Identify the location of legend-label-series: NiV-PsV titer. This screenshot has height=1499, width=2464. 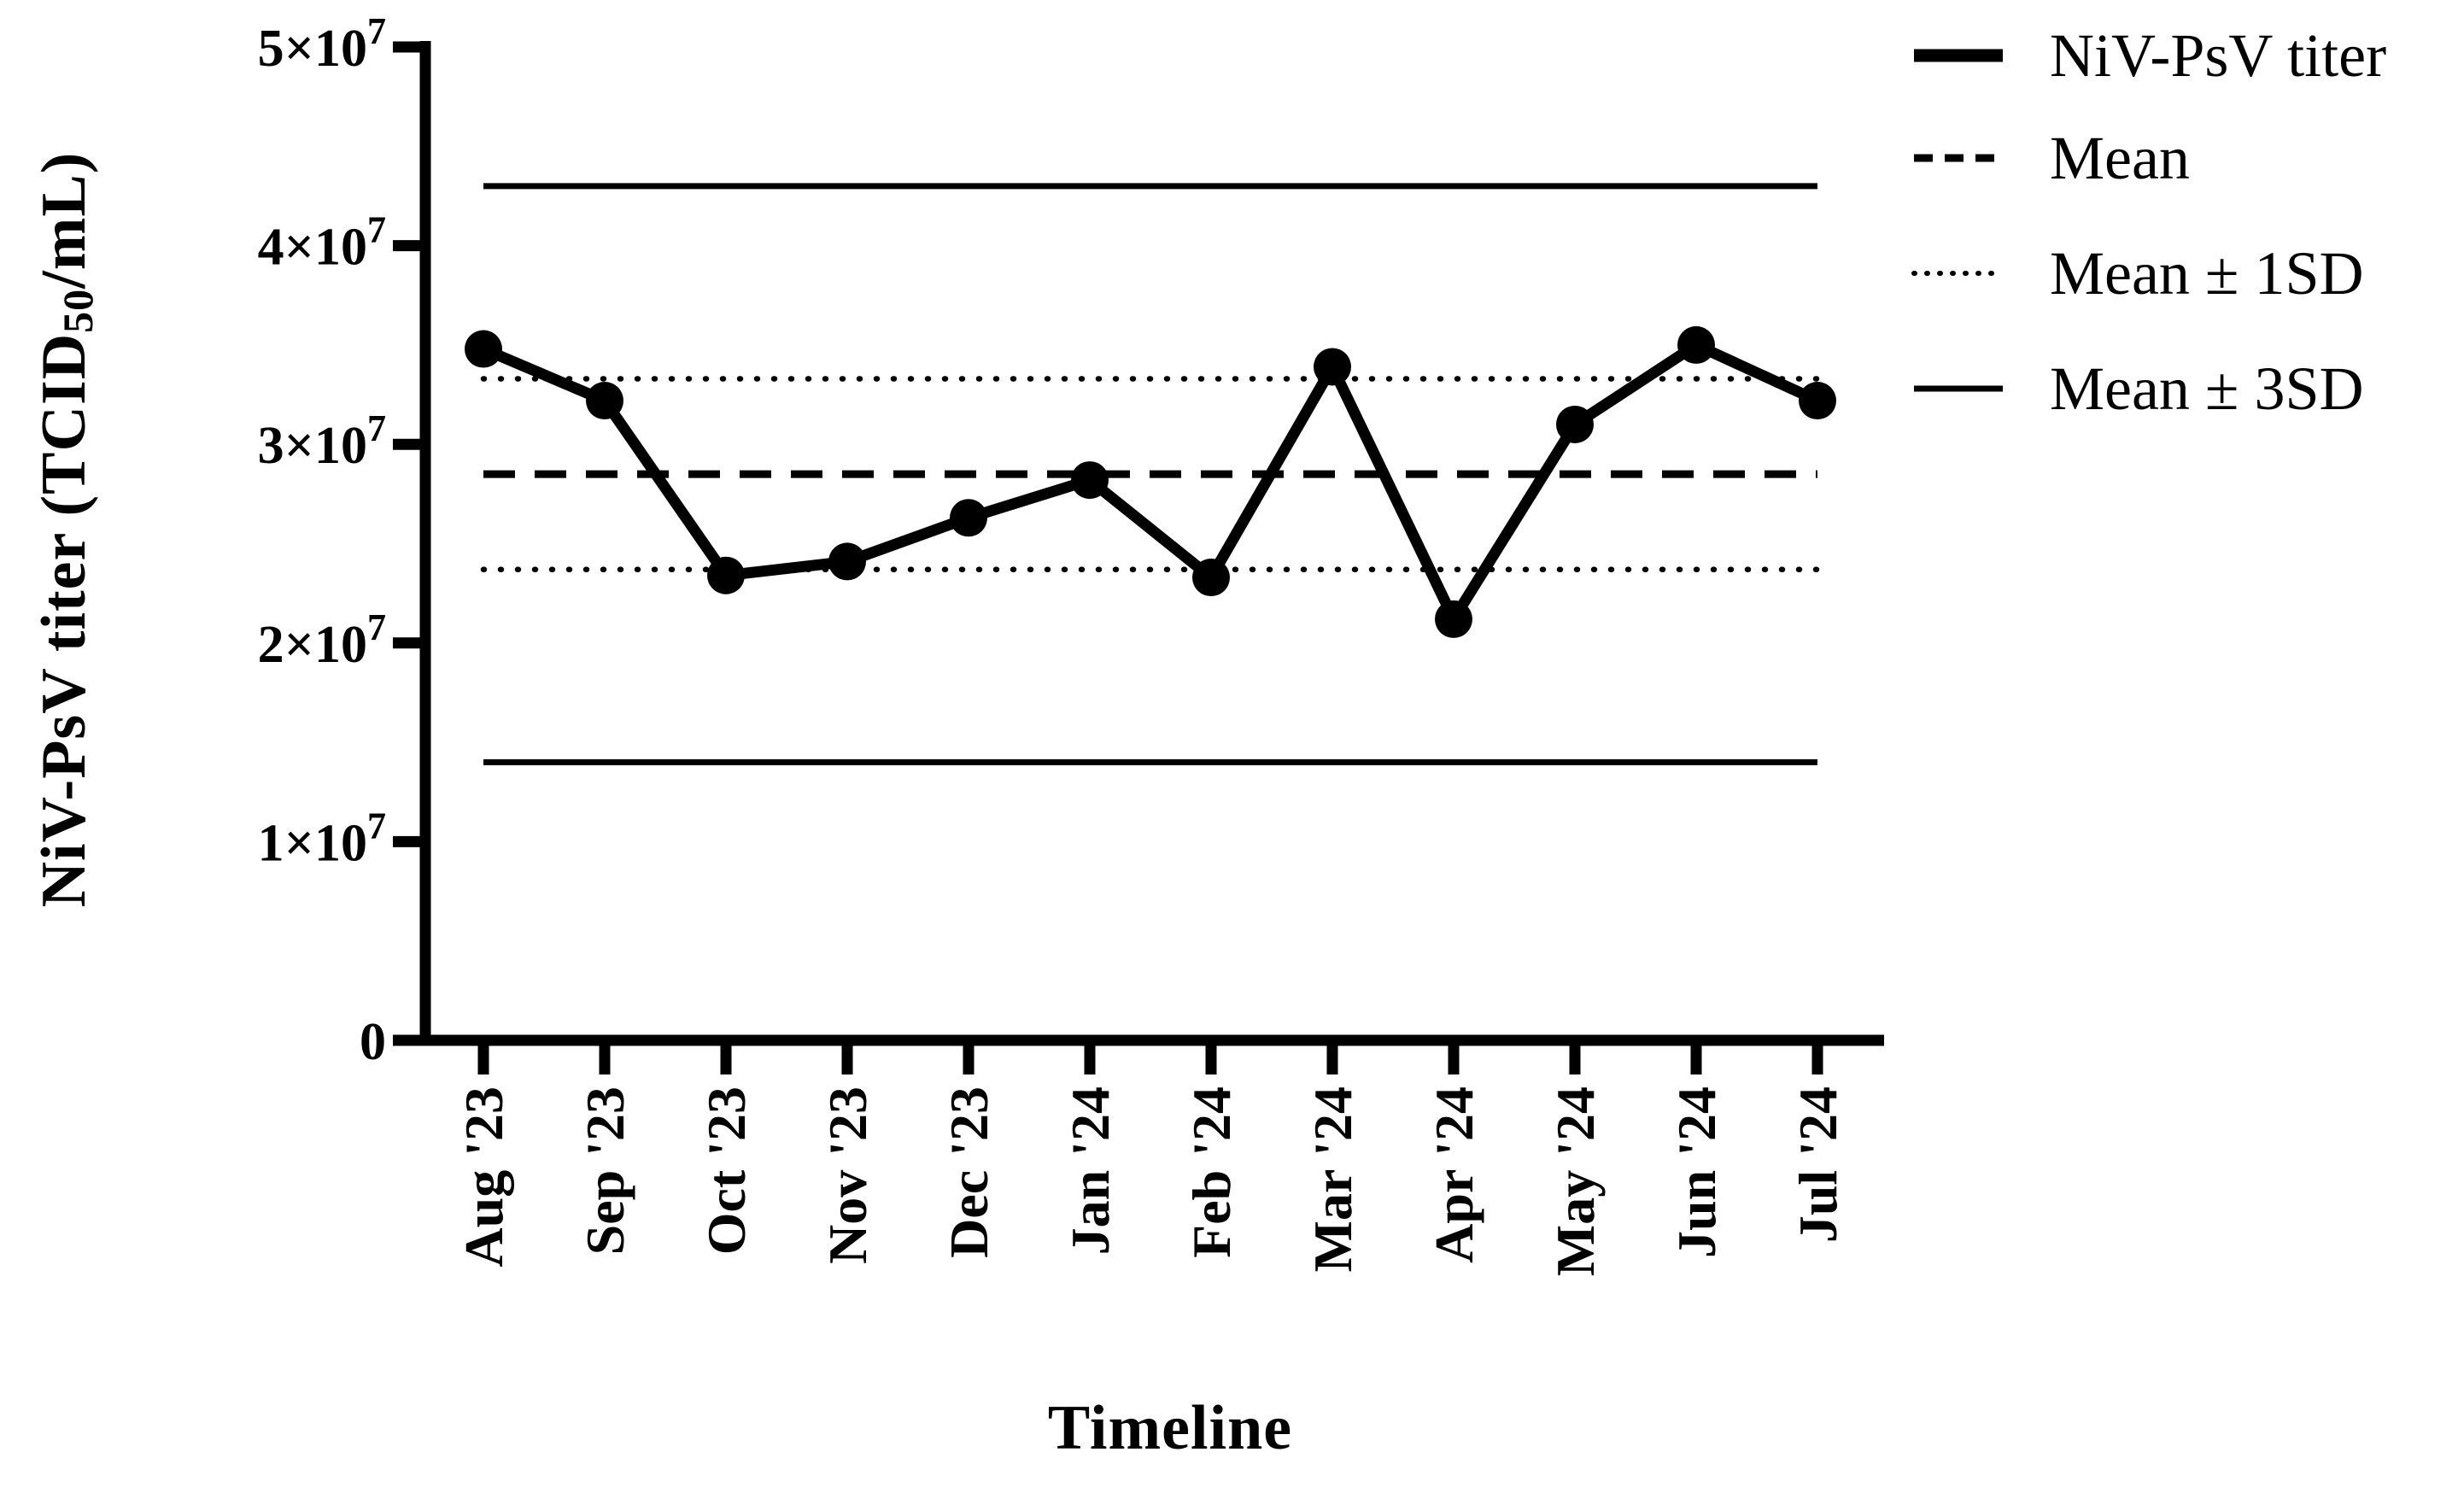
(2218, 55).